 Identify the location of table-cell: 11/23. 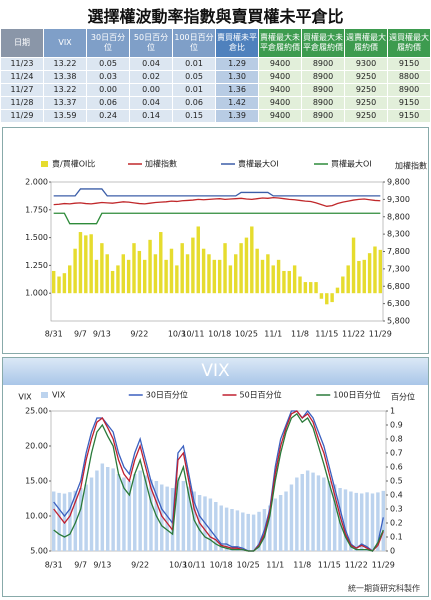
(22, 64).